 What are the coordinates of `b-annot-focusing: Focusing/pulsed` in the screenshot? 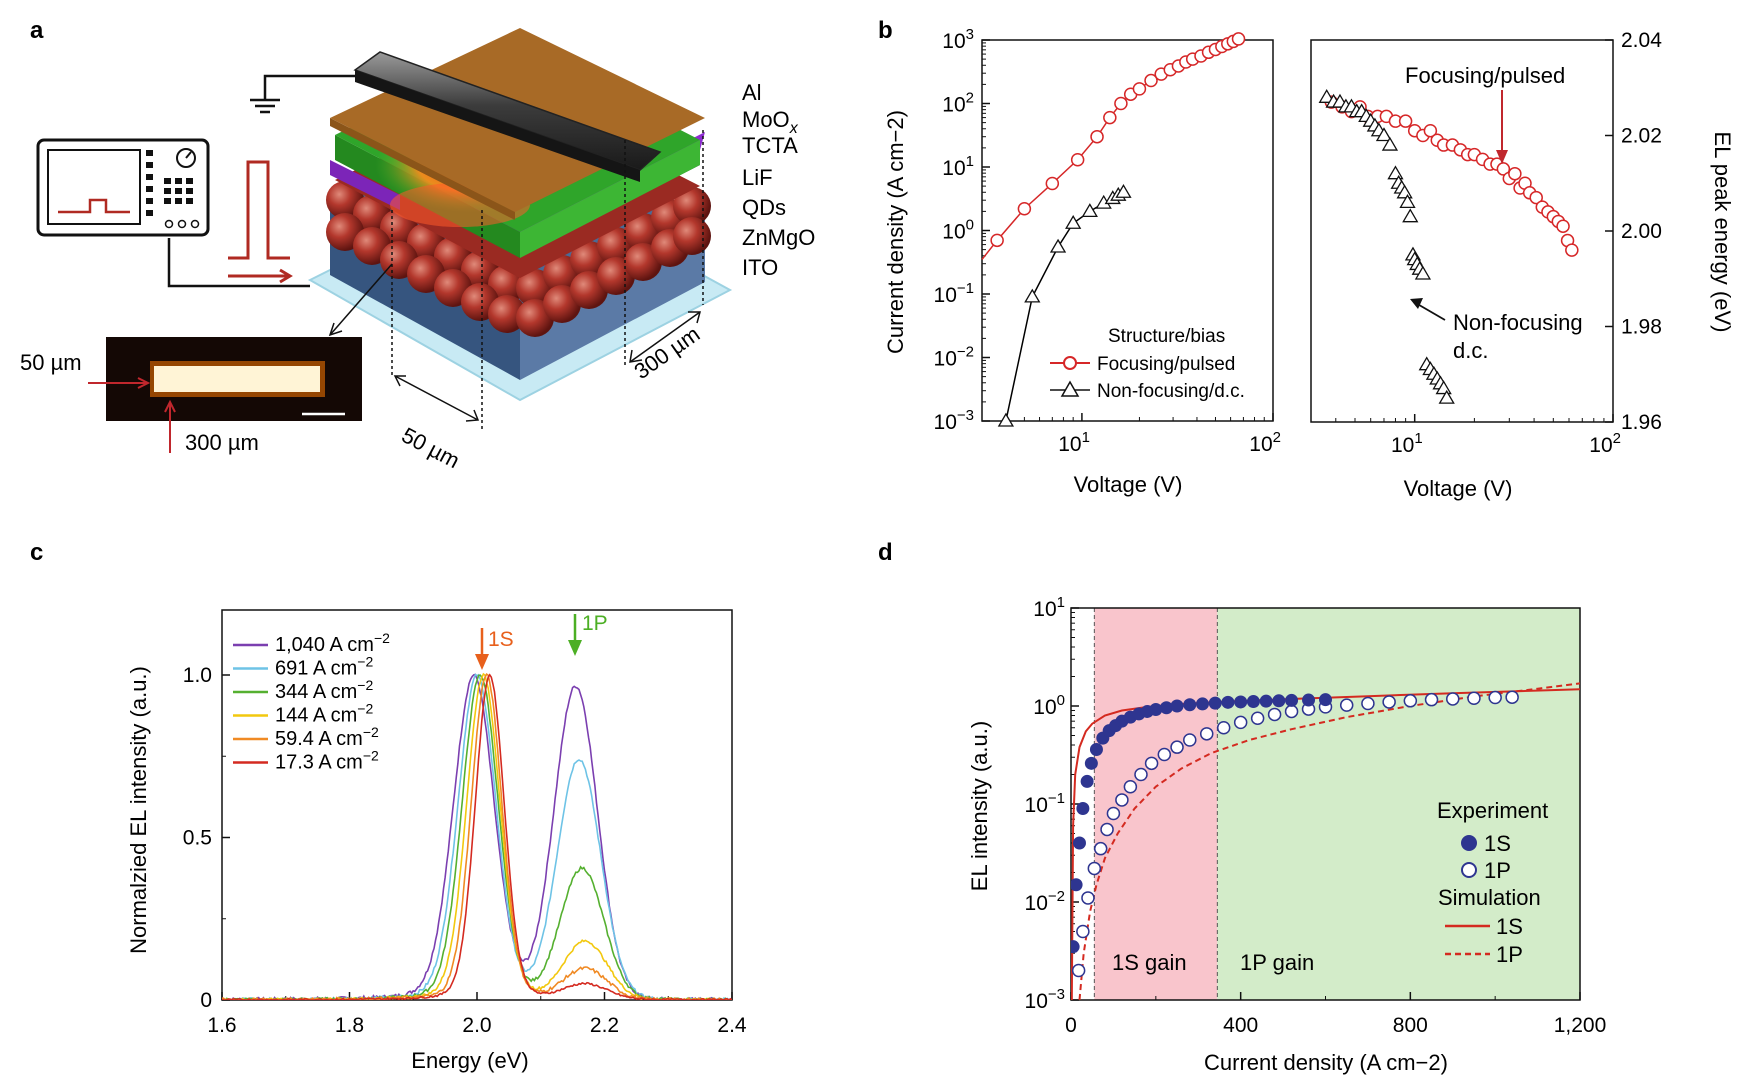 It's located at (1485, 75).